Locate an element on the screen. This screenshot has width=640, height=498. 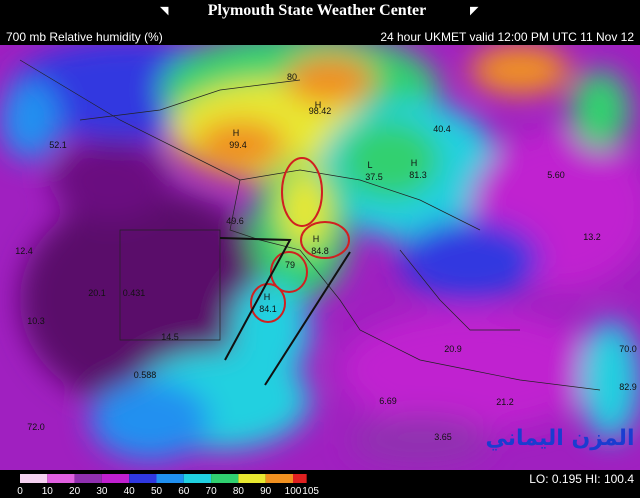
watermark: المزن اليماني is located at coordinates (560, 438).